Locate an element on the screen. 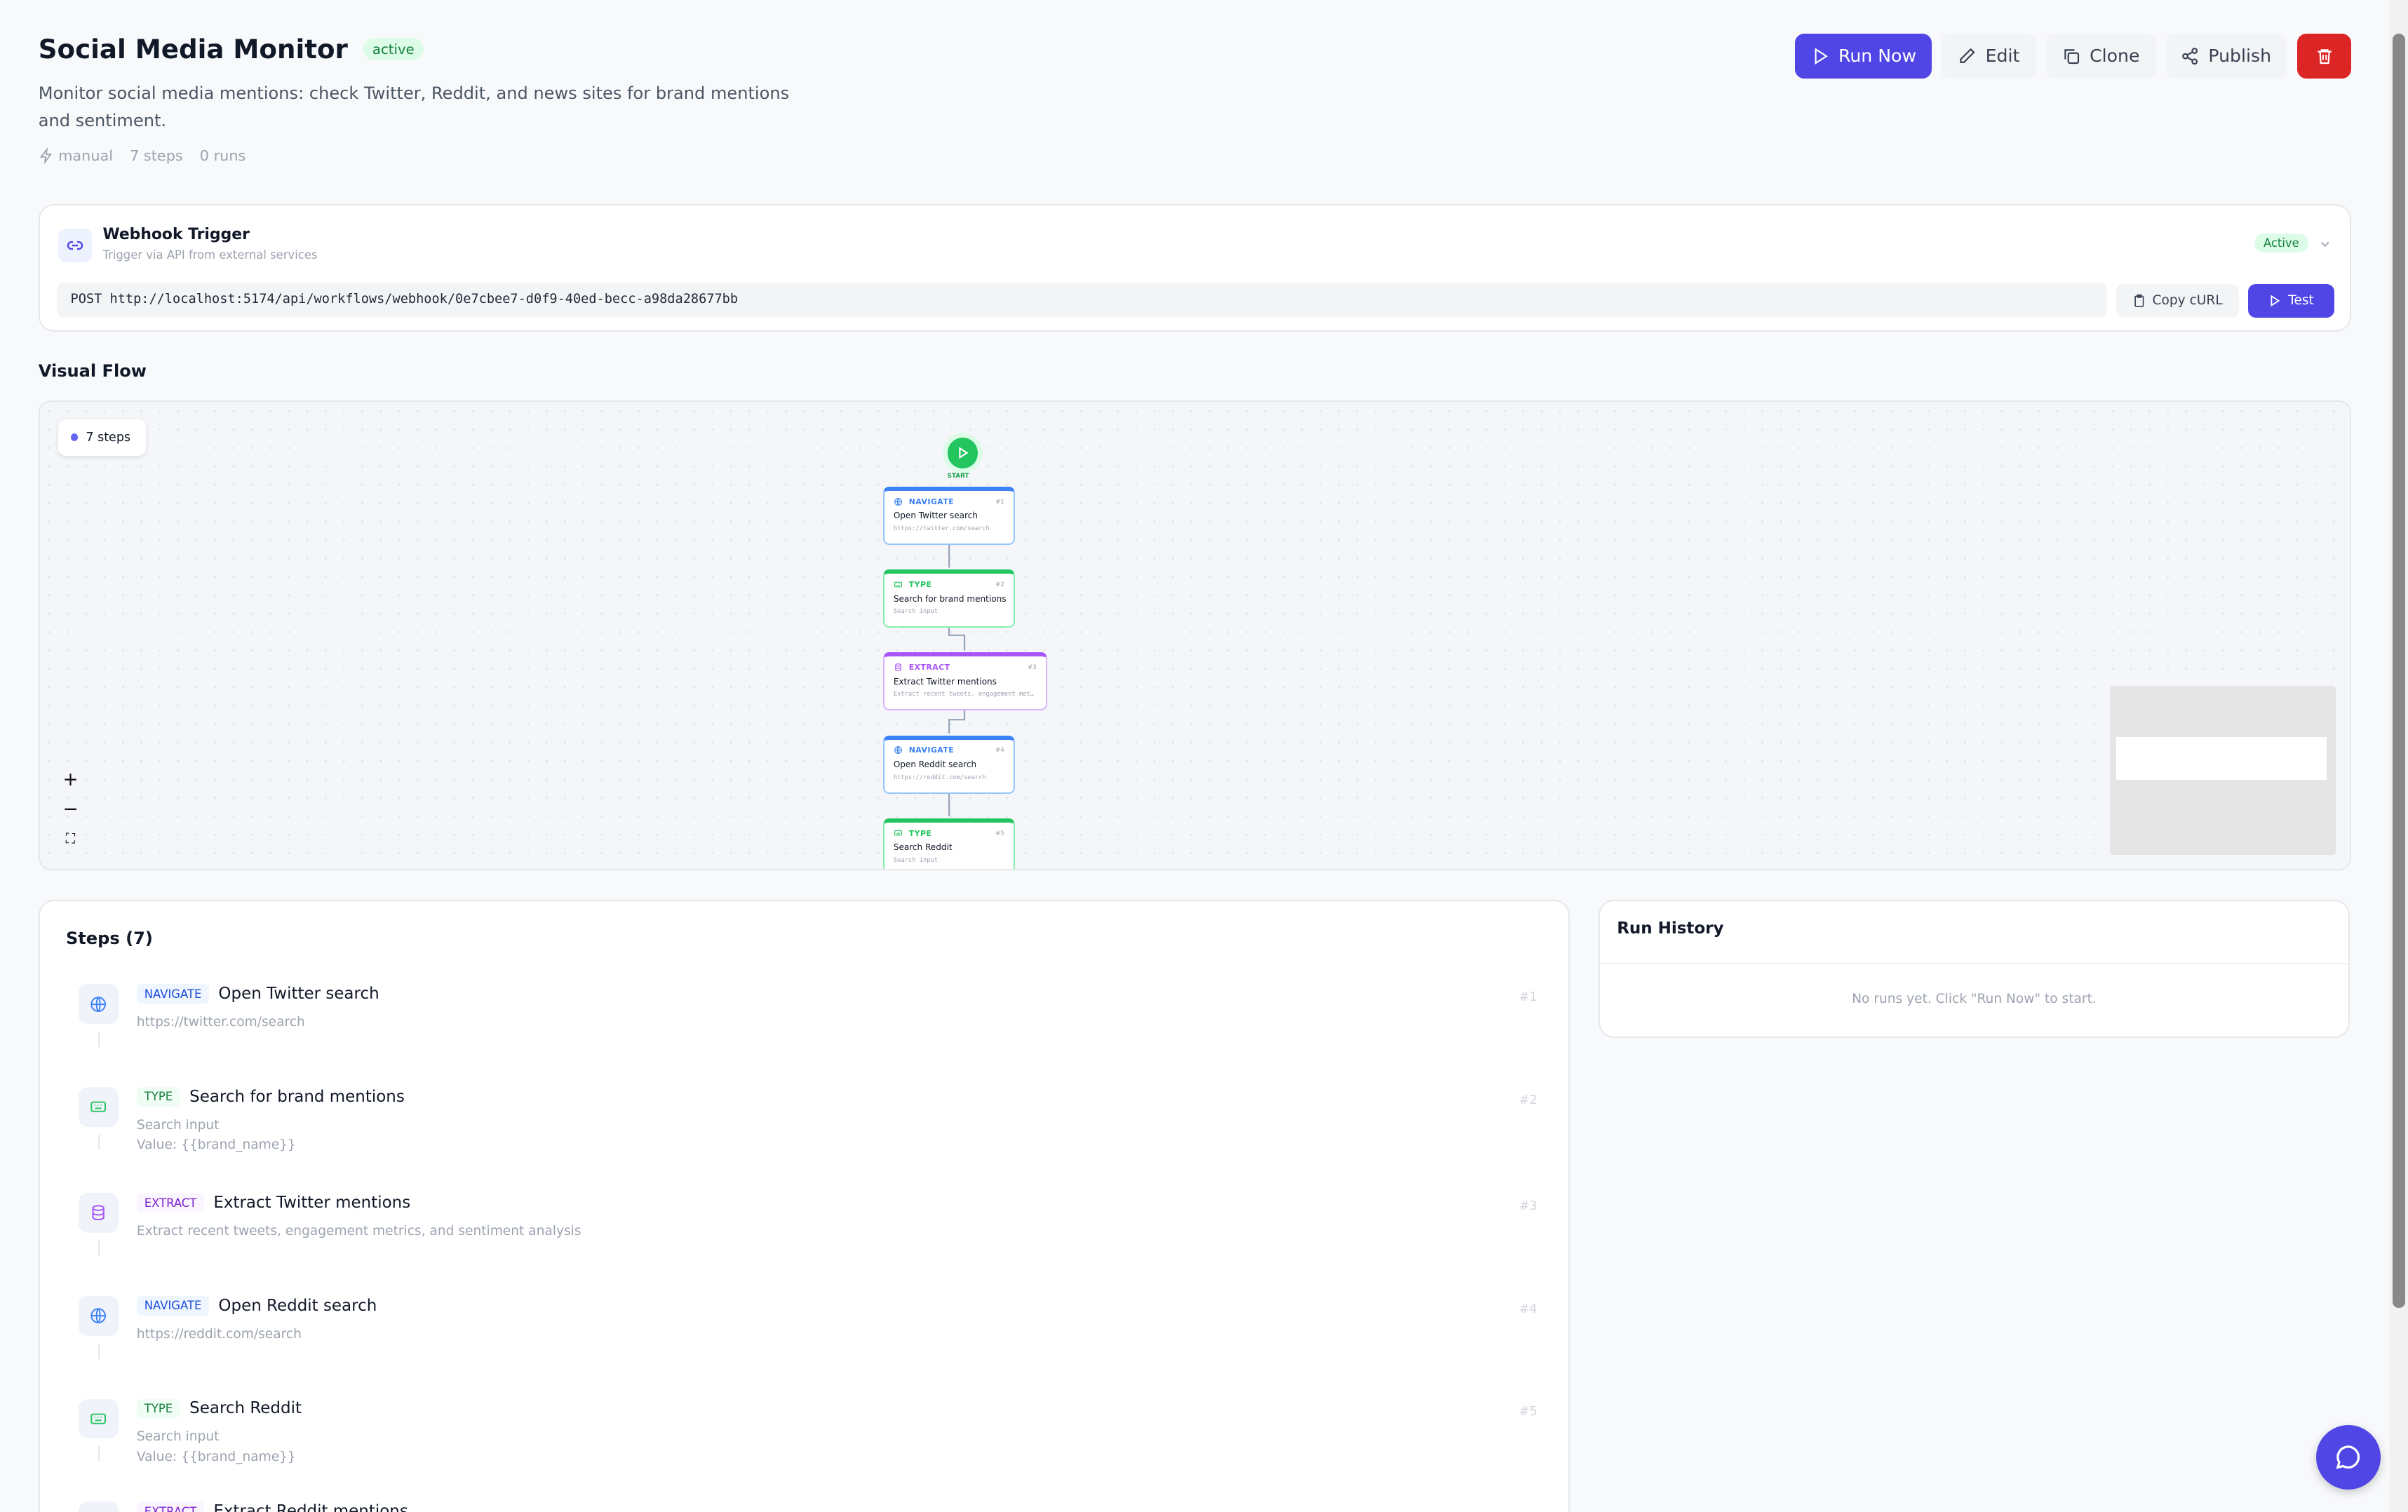 Image resolution: width=2408 pixels, height=1512 pixels. link-icon is located at coordinates (75, 246).